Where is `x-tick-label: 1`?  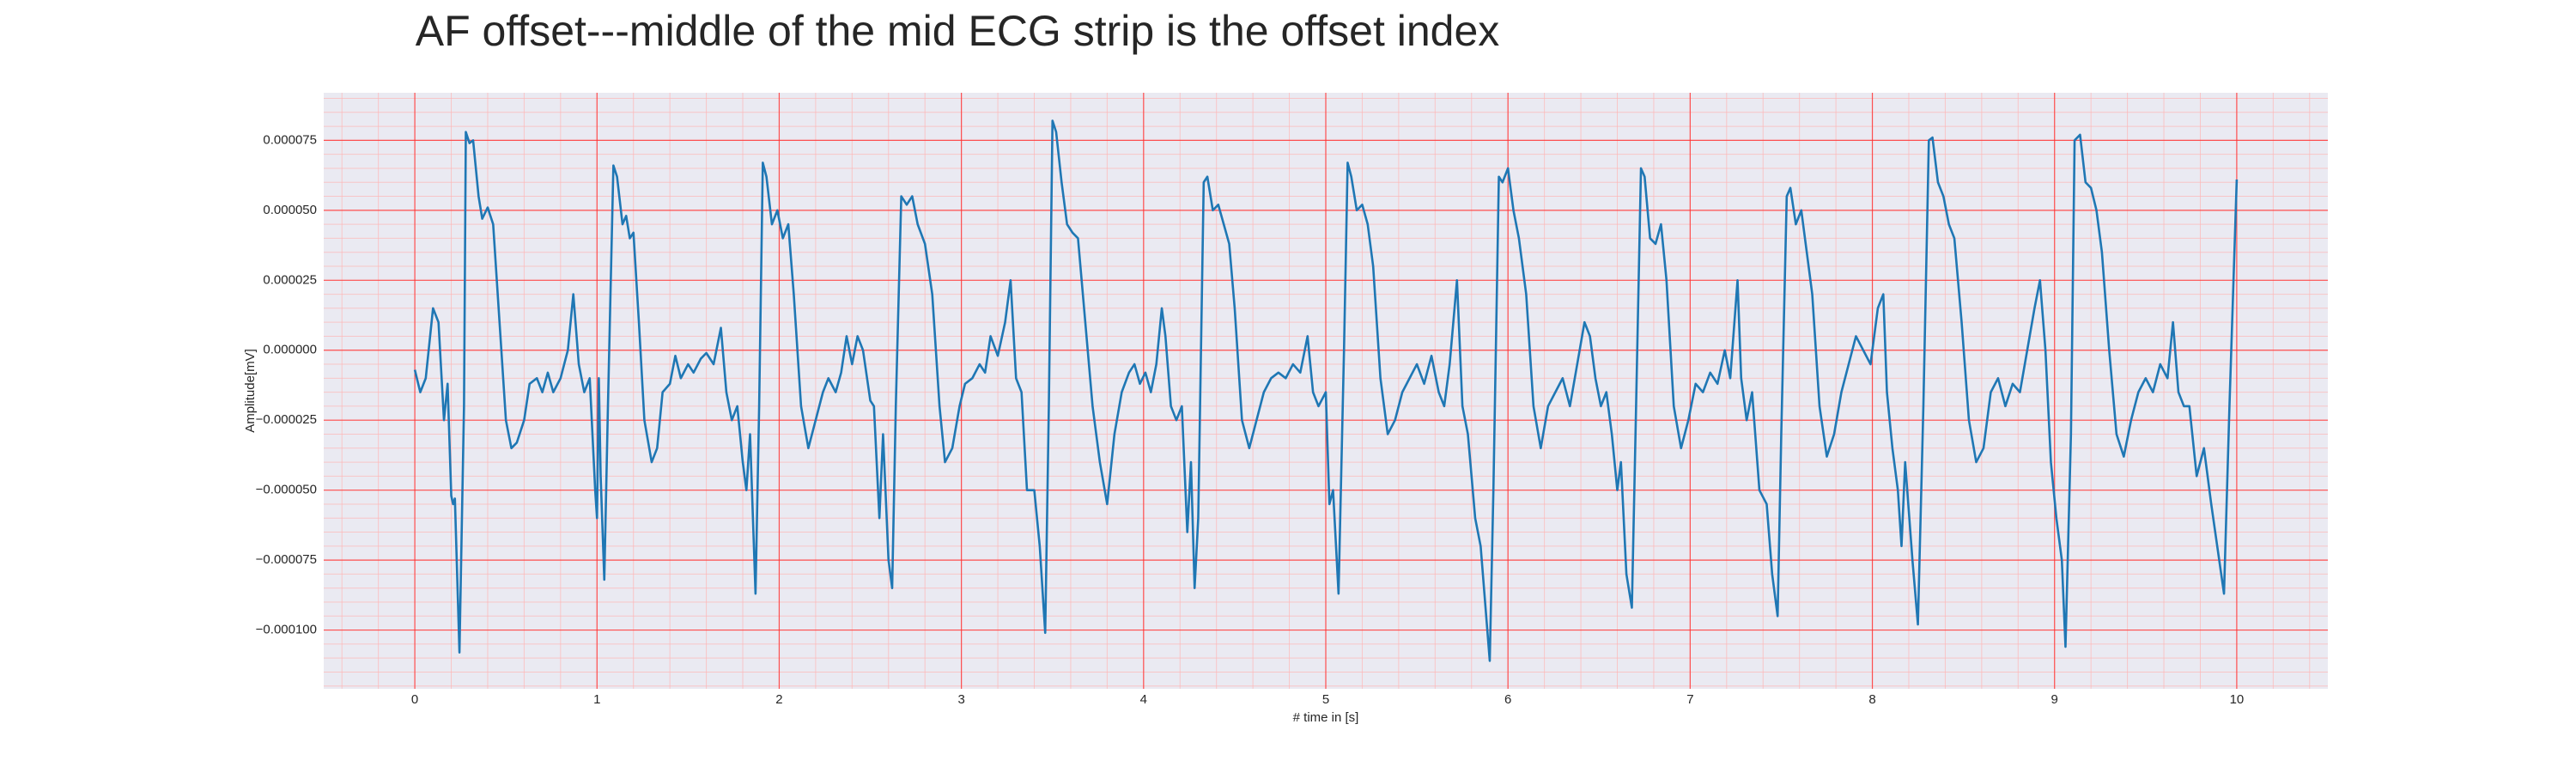
x-tick-label: 1 is located at coordinates (596, 699).